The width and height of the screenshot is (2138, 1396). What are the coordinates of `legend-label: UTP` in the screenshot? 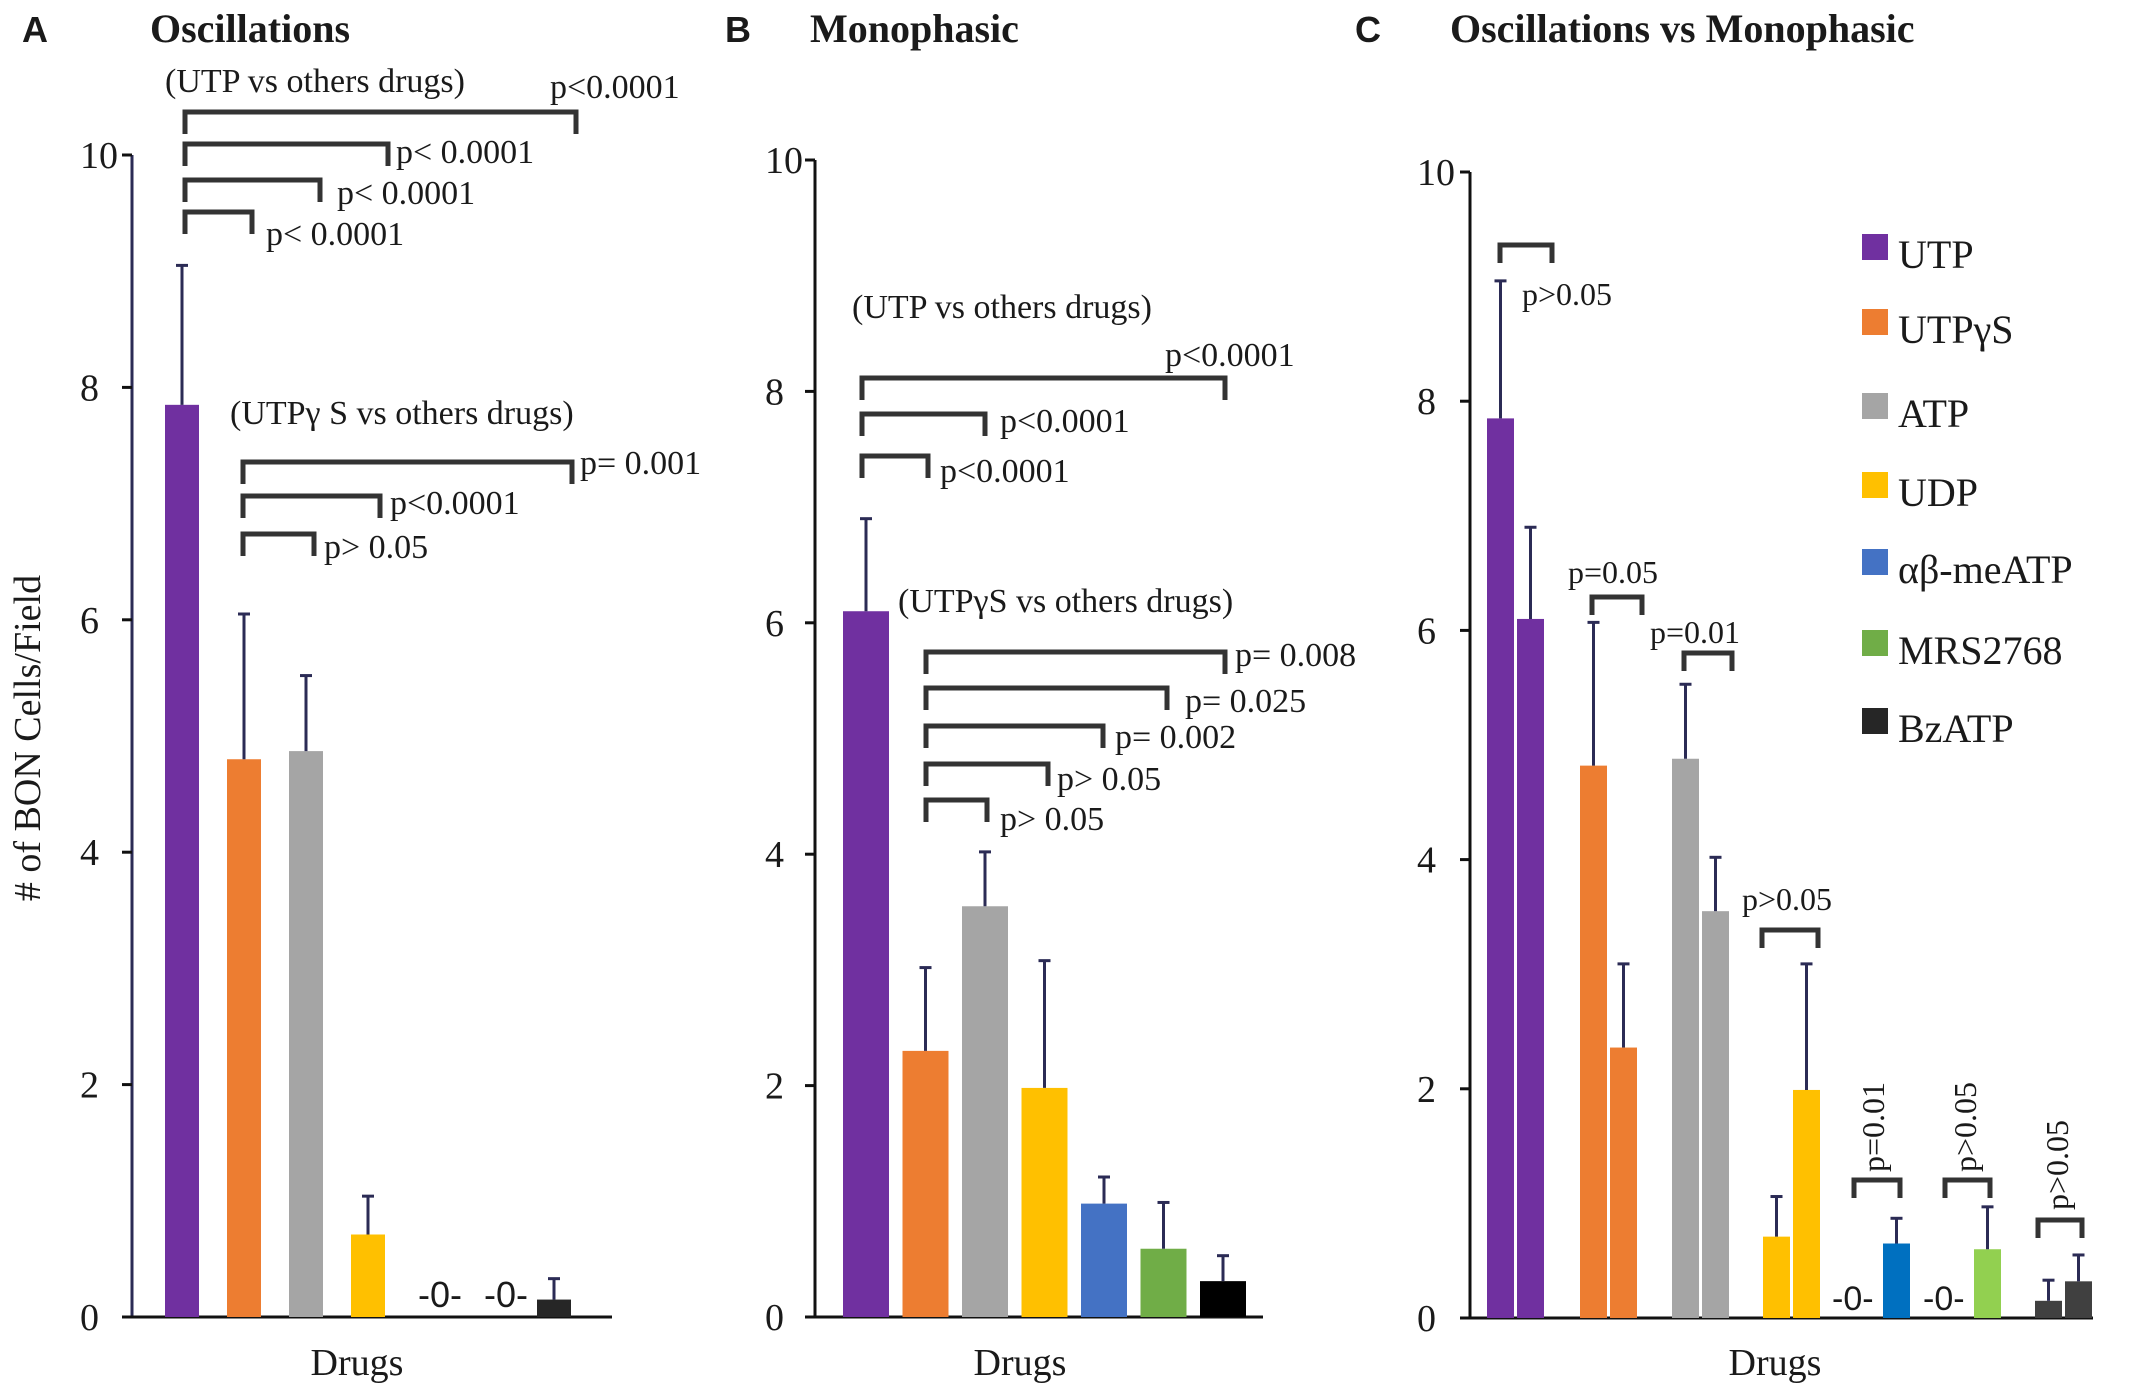 It's located at (1936, 254).